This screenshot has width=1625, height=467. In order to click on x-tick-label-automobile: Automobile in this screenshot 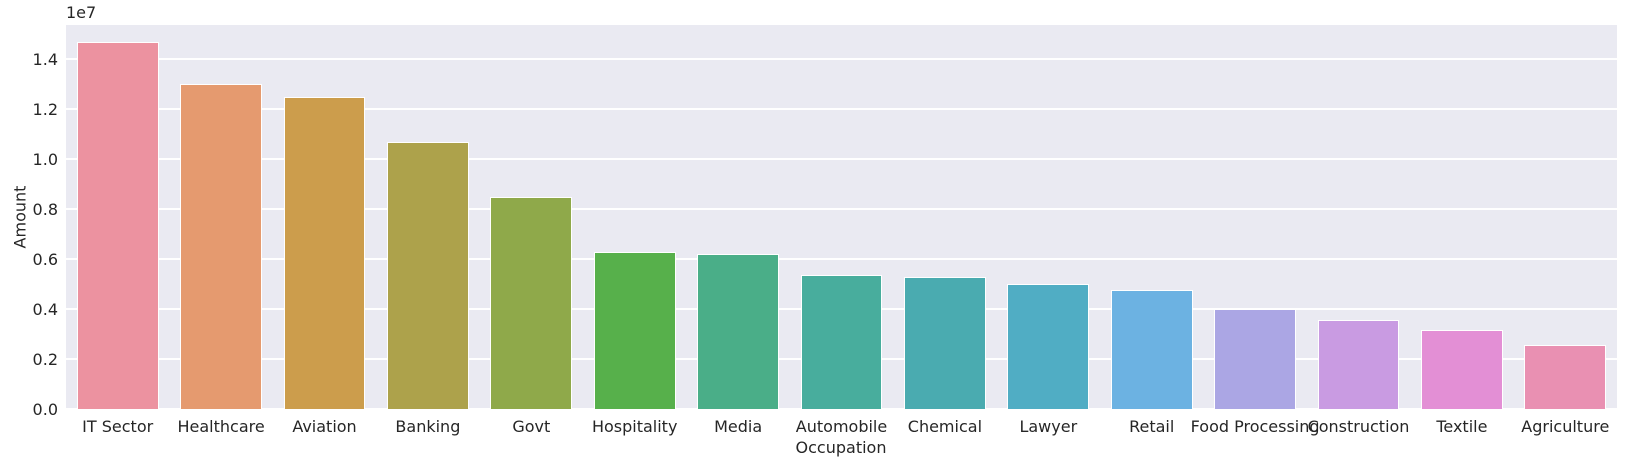, I will do `click(841, 426)`.